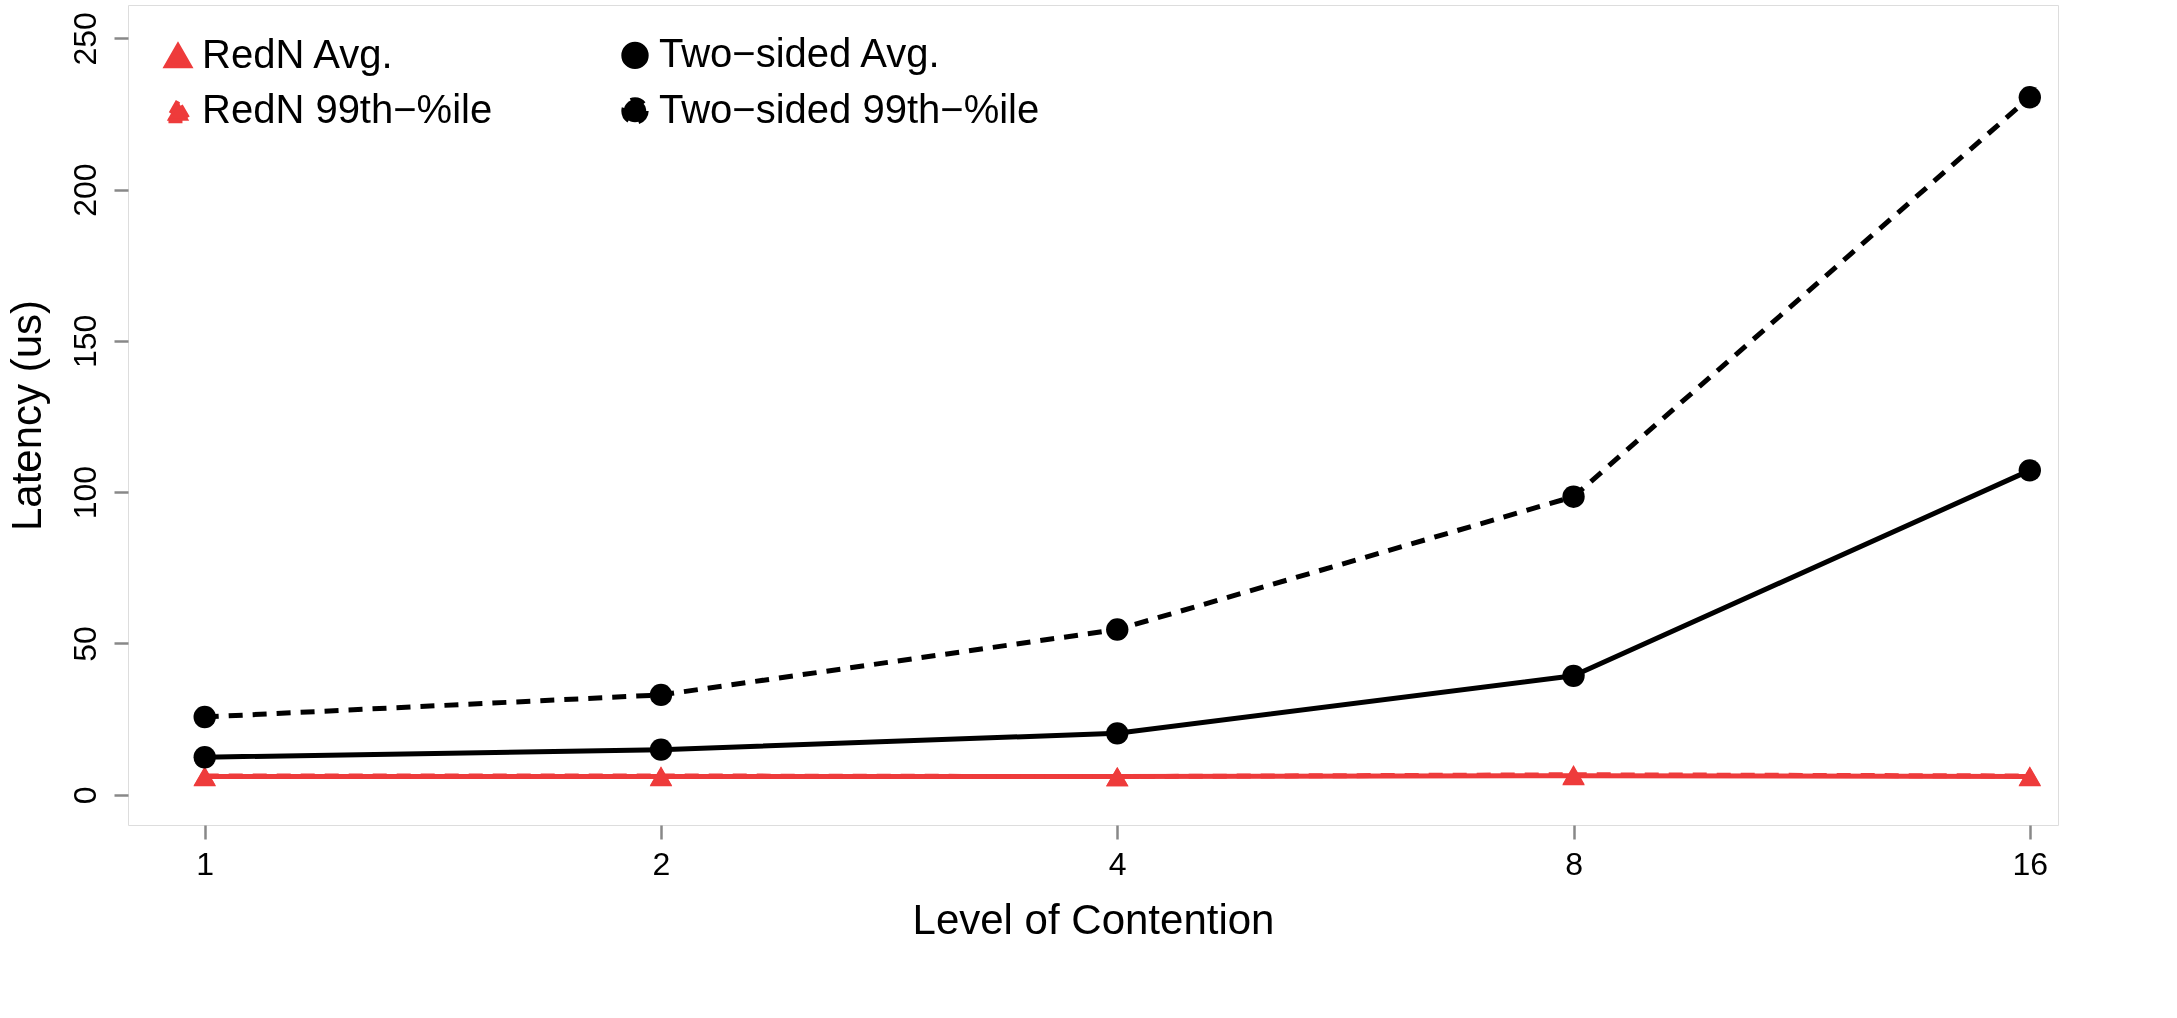  I want to click on x-tick-label: 4, so click(1117, 863).